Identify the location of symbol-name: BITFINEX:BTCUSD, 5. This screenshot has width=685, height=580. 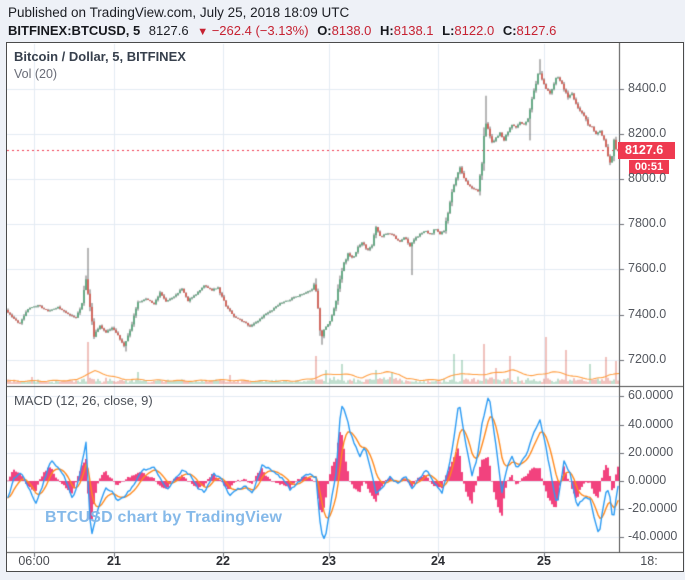
(74, 30).